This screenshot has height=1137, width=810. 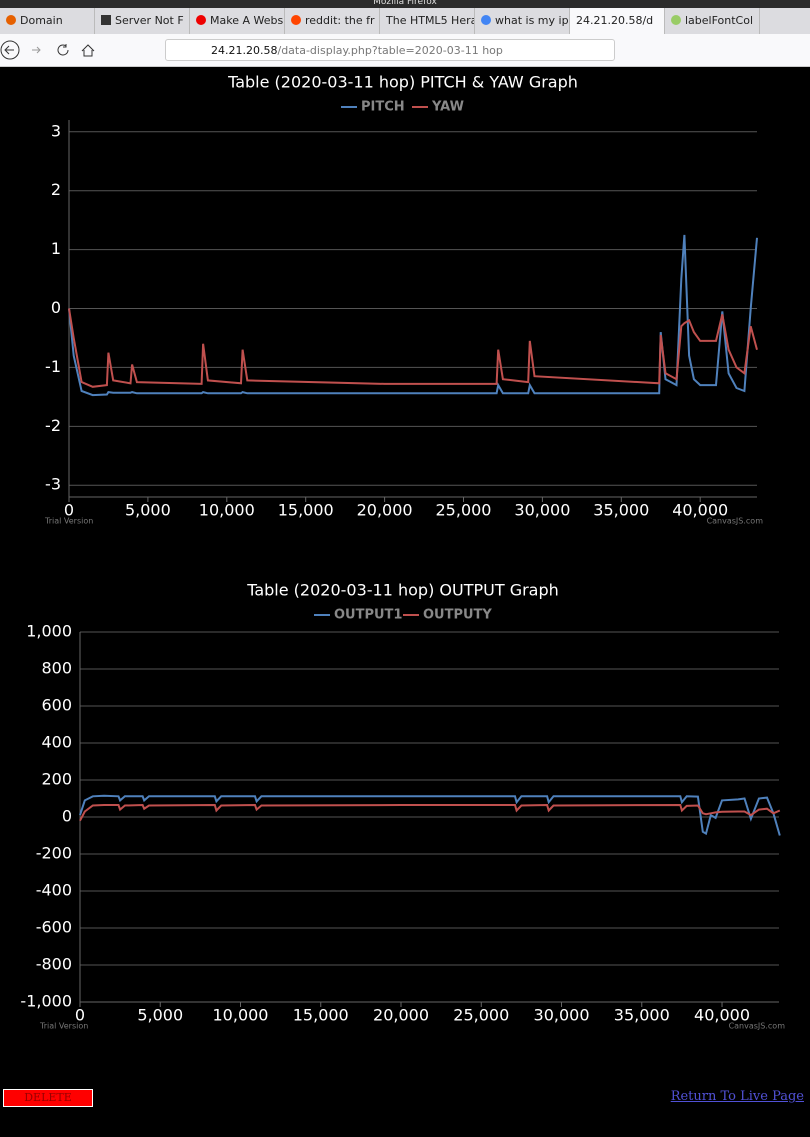 I want to click on y-tick-label: -3, so click(x=53, y=484).